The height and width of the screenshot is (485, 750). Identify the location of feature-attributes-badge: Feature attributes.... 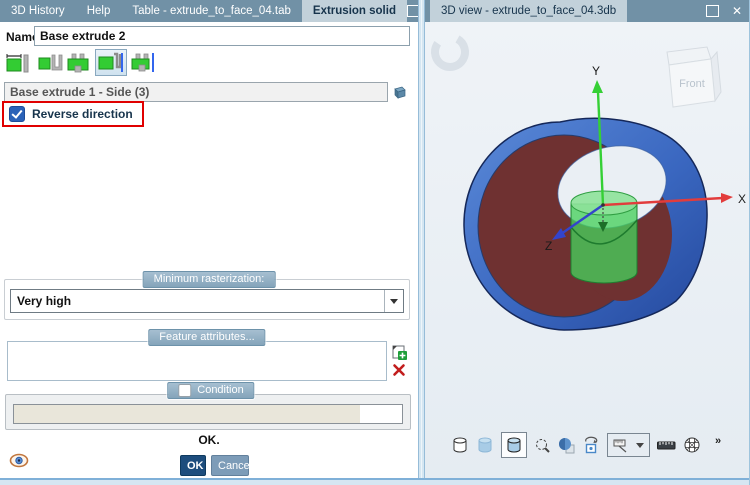
(207, 337).